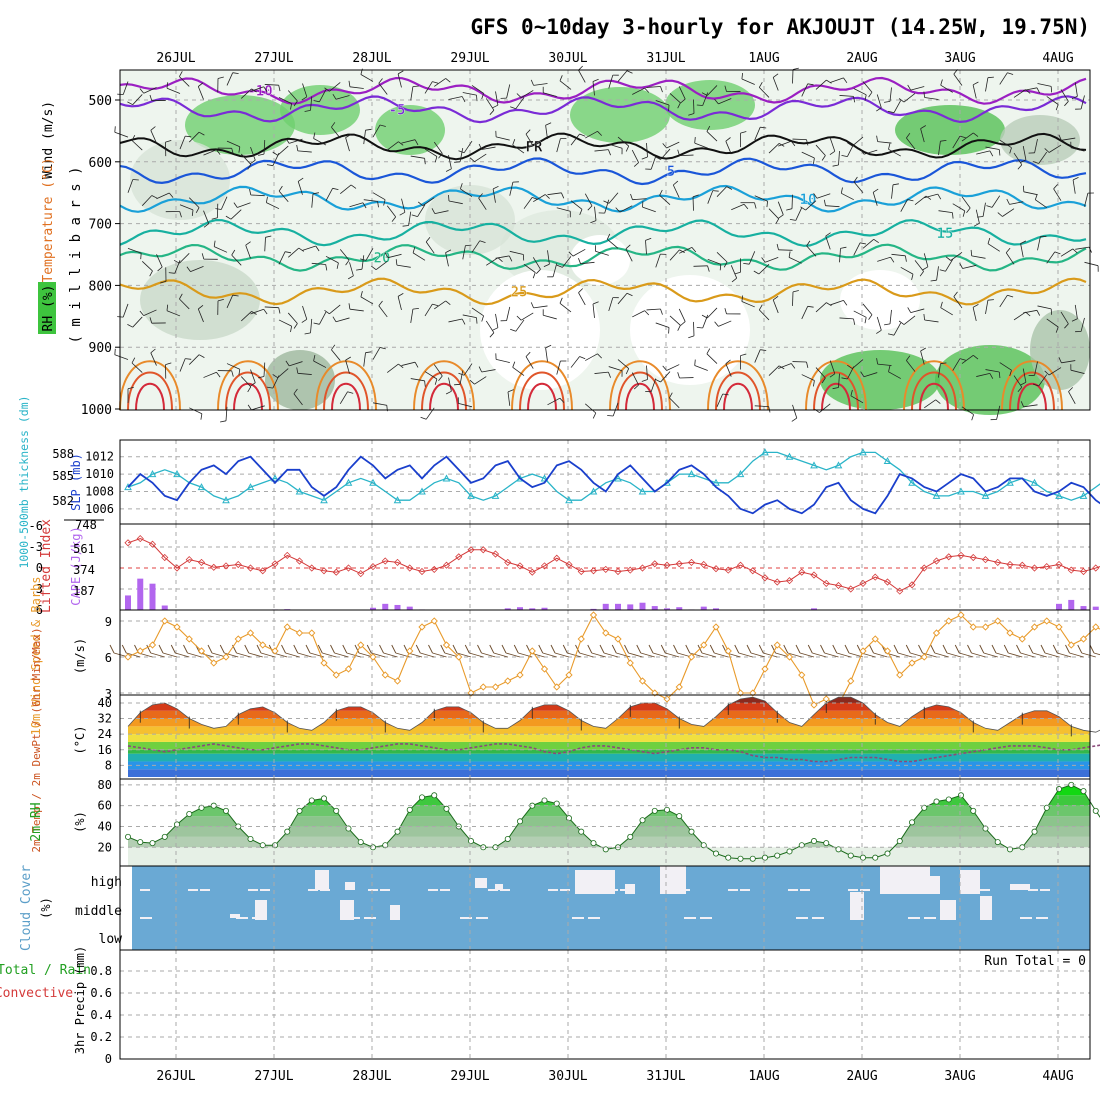  What do you see at coordinates (63, 501) in the screenshot?
I see `tick-label: 582` at bounding box center [63, 501].